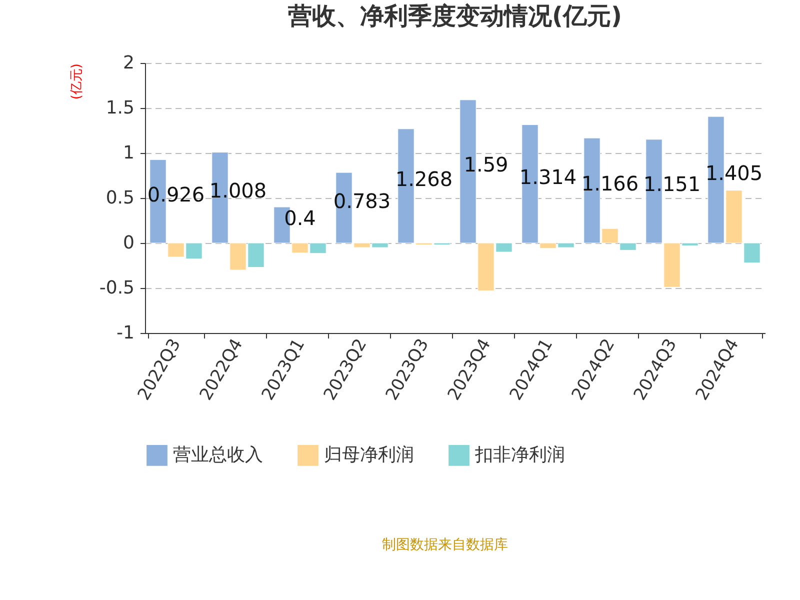 This screenshot has width=800, height=600. I want to click on data-label: 1.314, so click(548, 176).